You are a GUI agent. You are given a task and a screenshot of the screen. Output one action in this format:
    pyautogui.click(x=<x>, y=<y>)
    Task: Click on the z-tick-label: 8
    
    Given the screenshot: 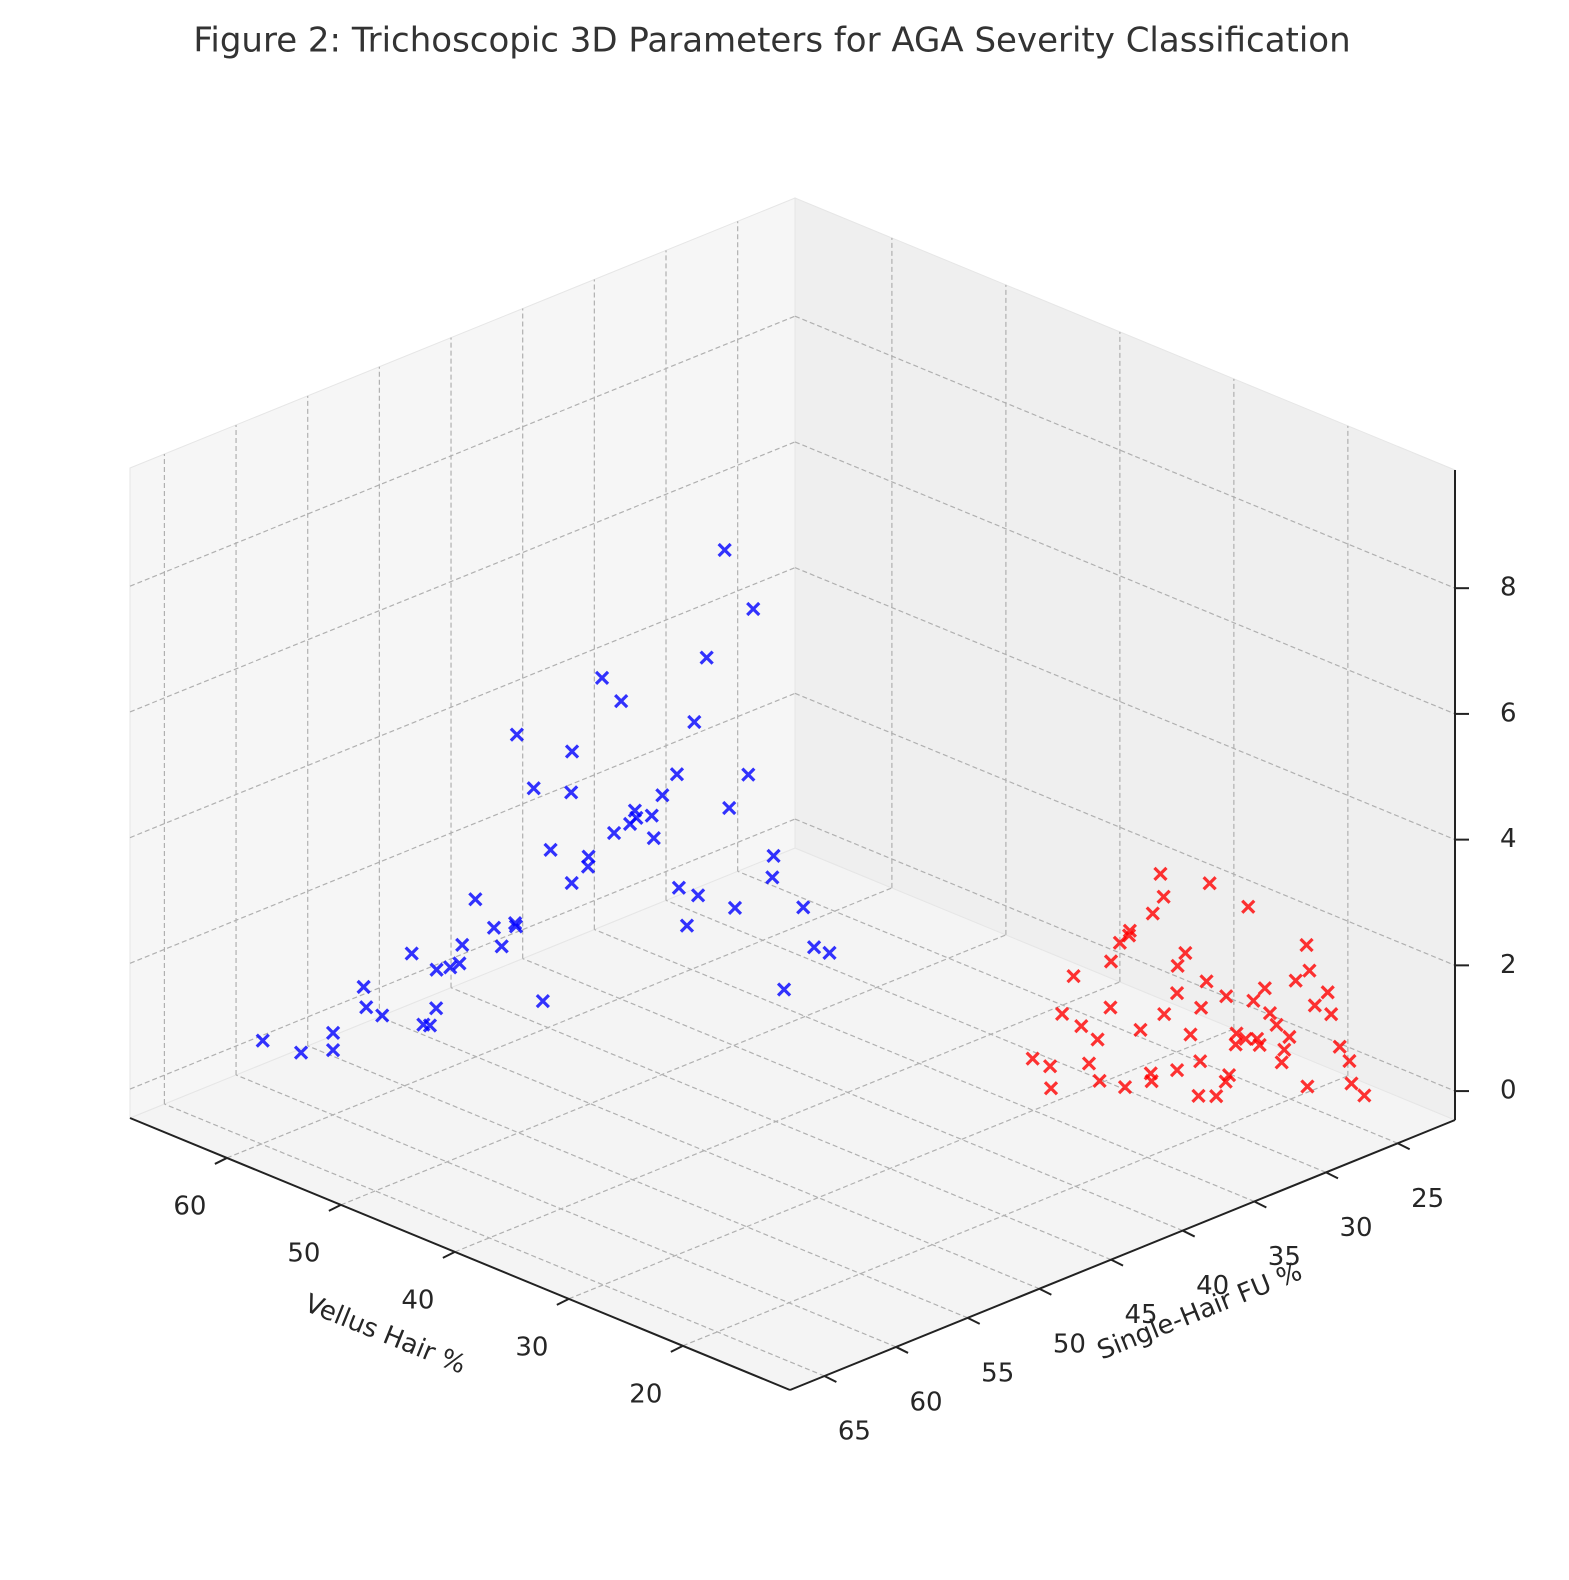 What is the action you would take?
    pyautogui.click(x=1508, y=588)
    